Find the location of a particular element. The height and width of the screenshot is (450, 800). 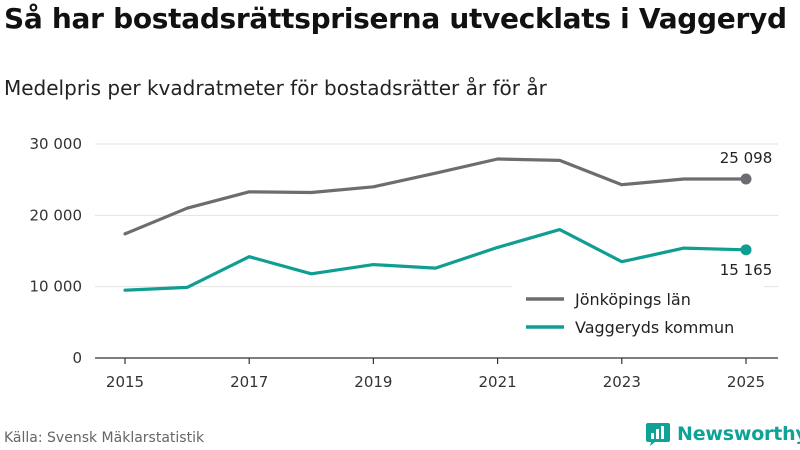

y-tick-label: 20 000 is located at coordinates (56, 215).